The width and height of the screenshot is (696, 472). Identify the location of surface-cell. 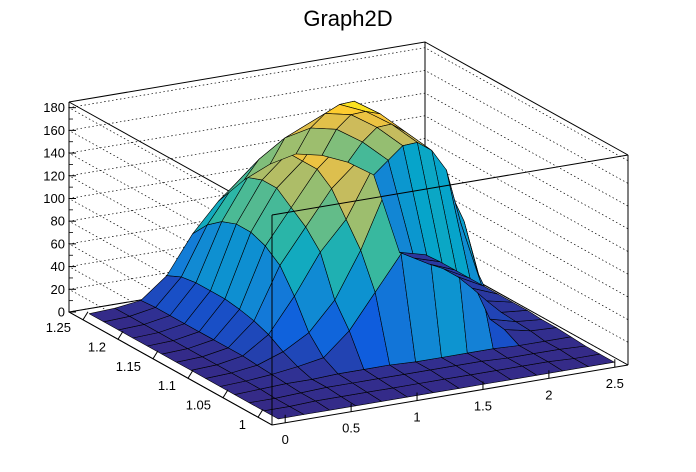
(420, 257).